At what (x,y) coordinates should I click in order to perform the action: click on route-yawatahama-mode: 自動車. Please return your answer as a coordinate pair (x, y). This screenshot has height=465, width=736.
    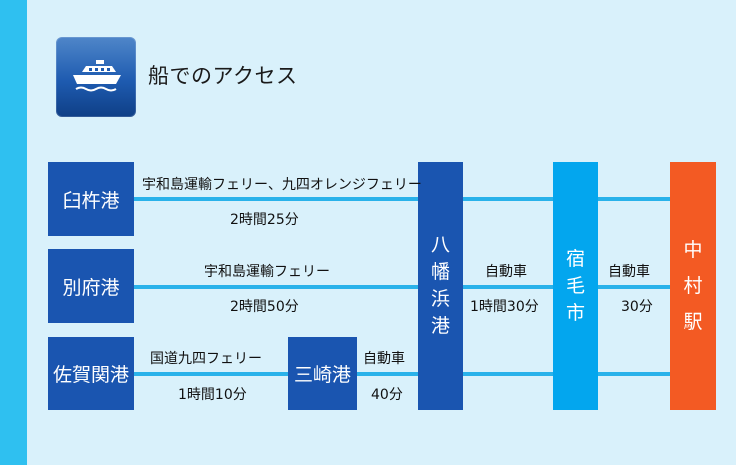
    Looking at the image, I should click on (506, 272).